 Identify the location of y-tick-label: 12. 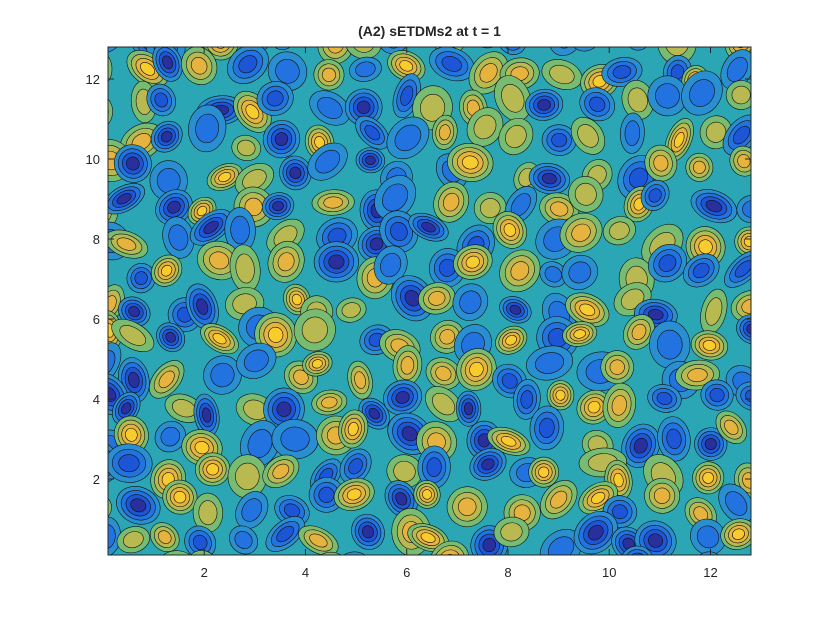
(93, 79).